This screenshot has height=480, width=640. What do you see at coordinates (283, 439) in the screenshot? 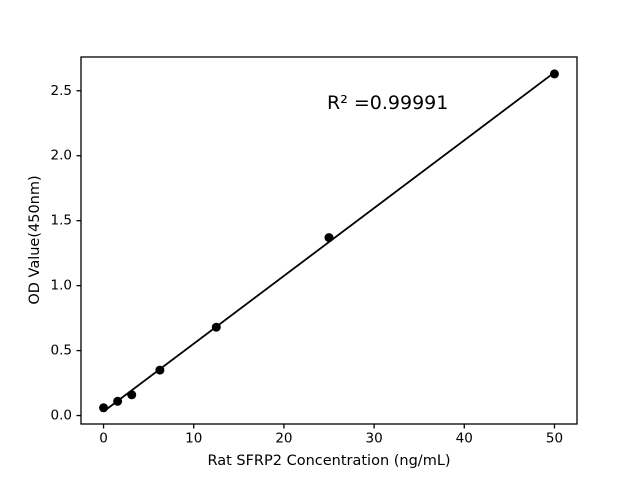
I see `x-tick-label: 20` at bounding box center [283, 439].